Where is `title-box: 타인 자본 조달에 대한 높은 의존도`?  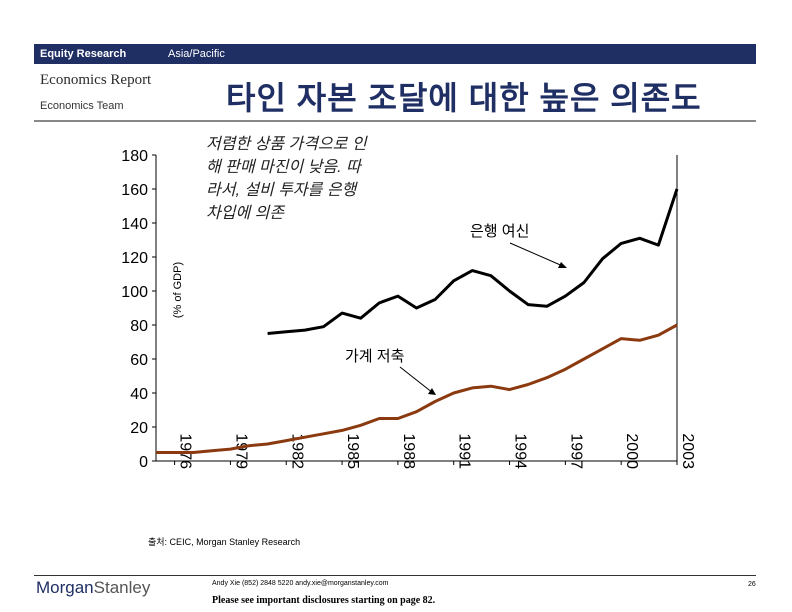 title-box: 타인 자본 조달에 대한 높은 의존도 is located at coordinates (487, 92).